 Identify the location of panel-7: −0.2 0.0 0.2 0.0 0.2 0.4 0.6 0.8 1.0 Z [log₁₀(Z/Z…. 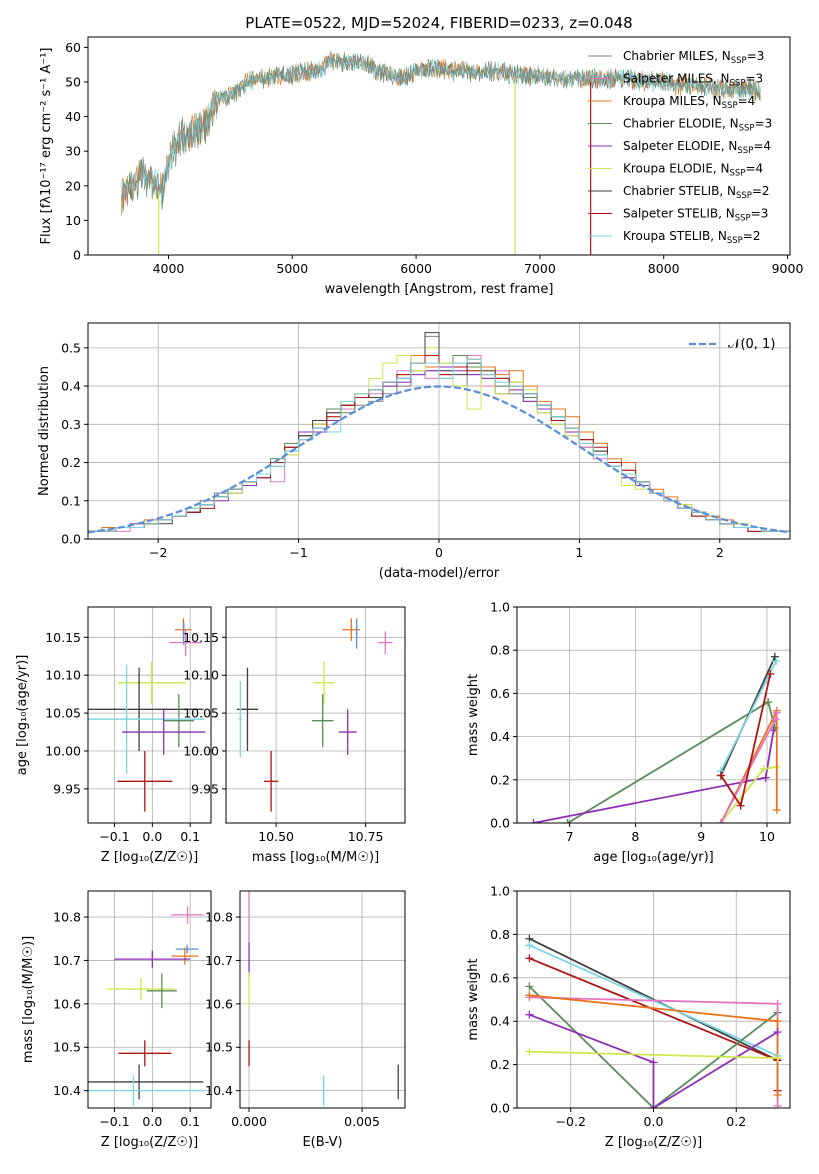
(628, 1017).